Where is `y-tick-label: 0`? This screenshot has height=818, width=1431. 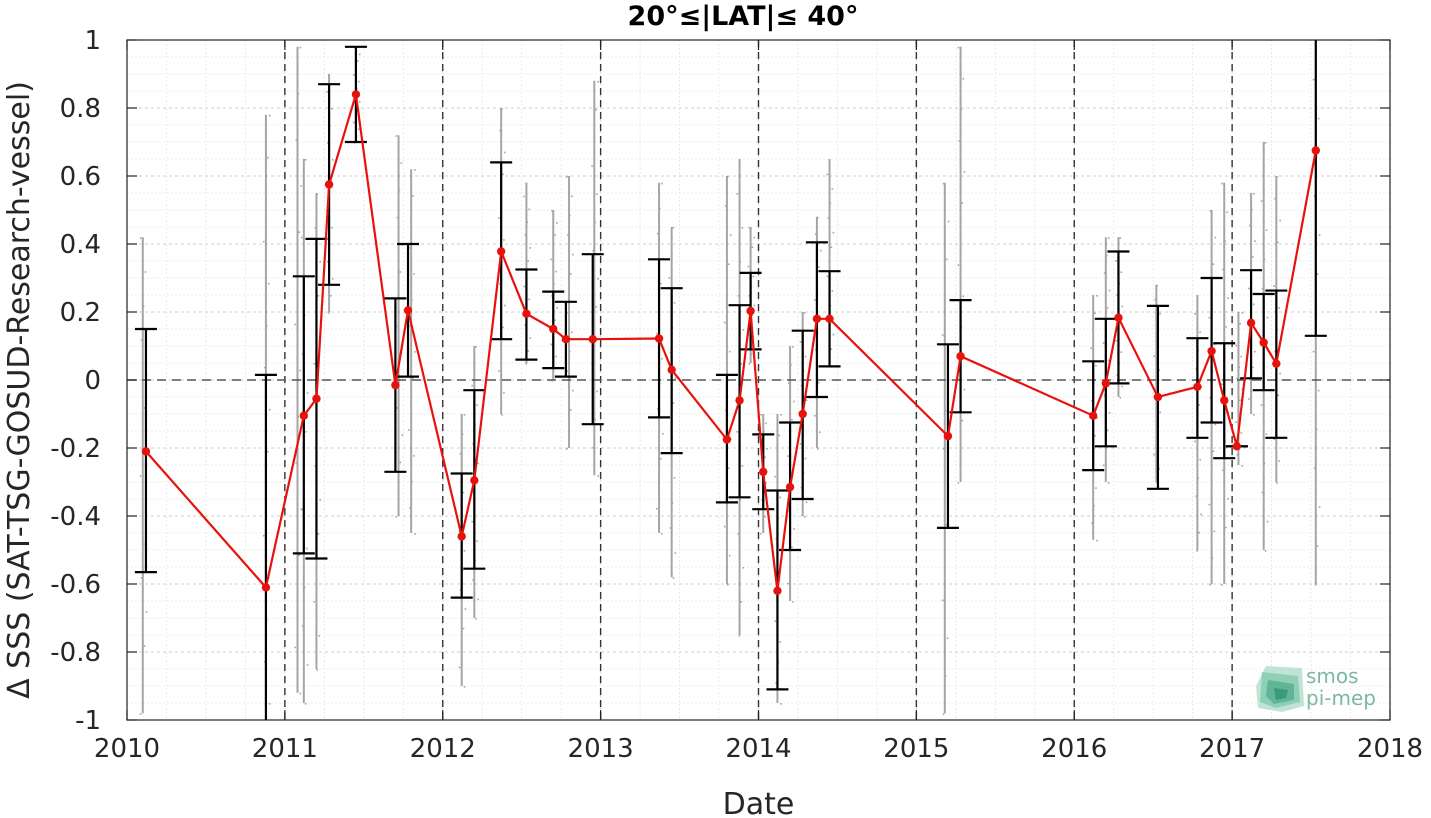 y-tick-label: 0 is located at coordinates (92, 381).